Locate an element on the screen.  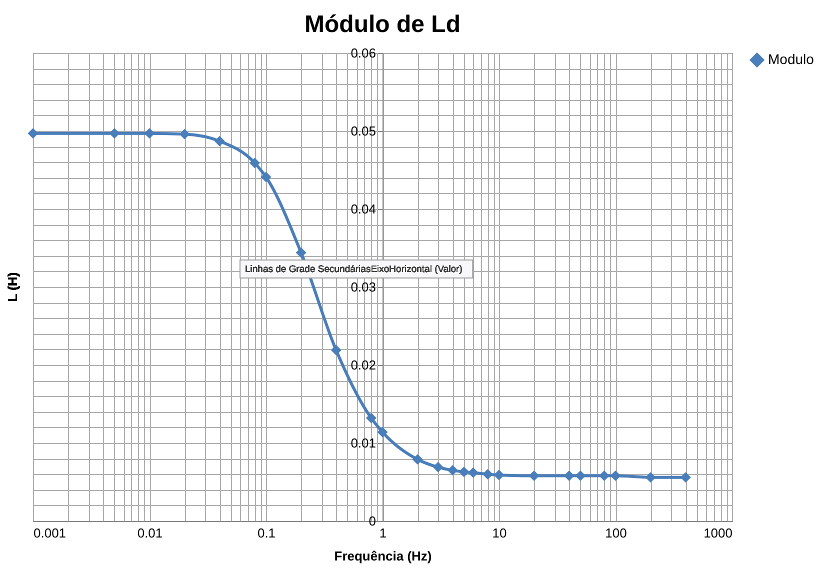
y-axis-title: L (H) is located at coordinates (12, 287).